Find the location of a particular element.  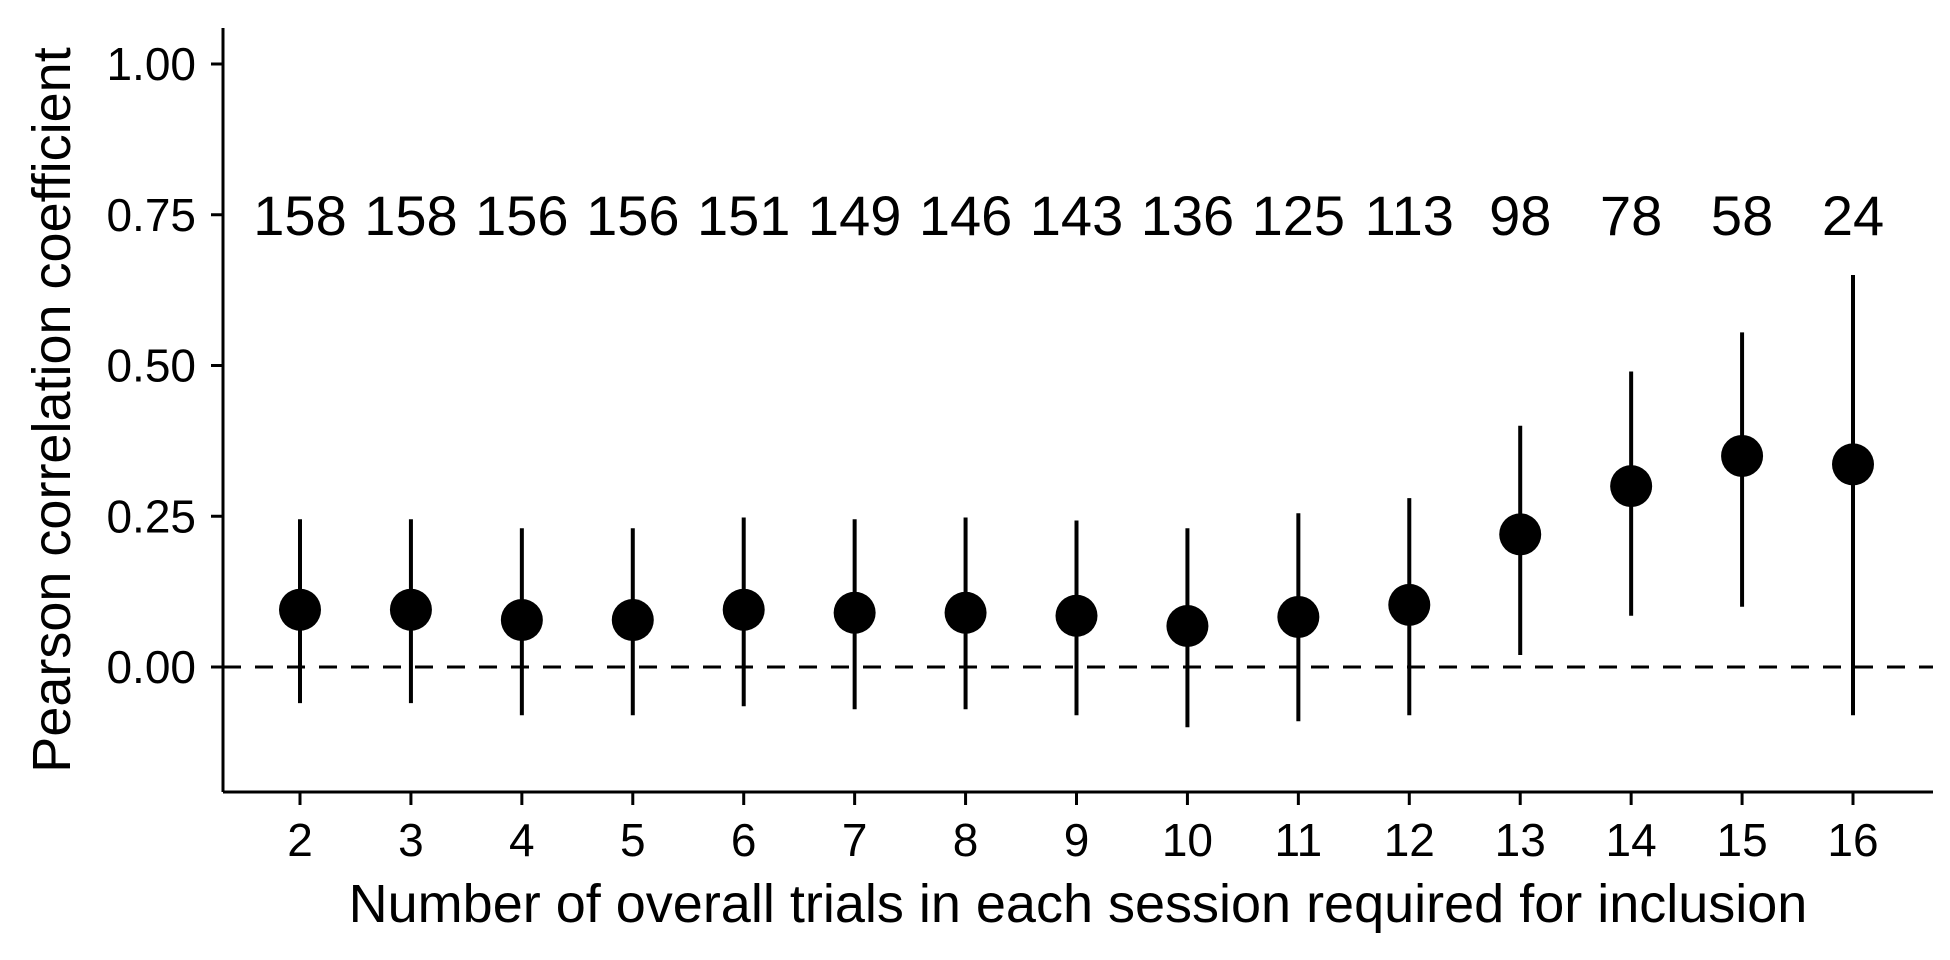

y-tick-label: 1.00 is located at coordinates (151, 64).